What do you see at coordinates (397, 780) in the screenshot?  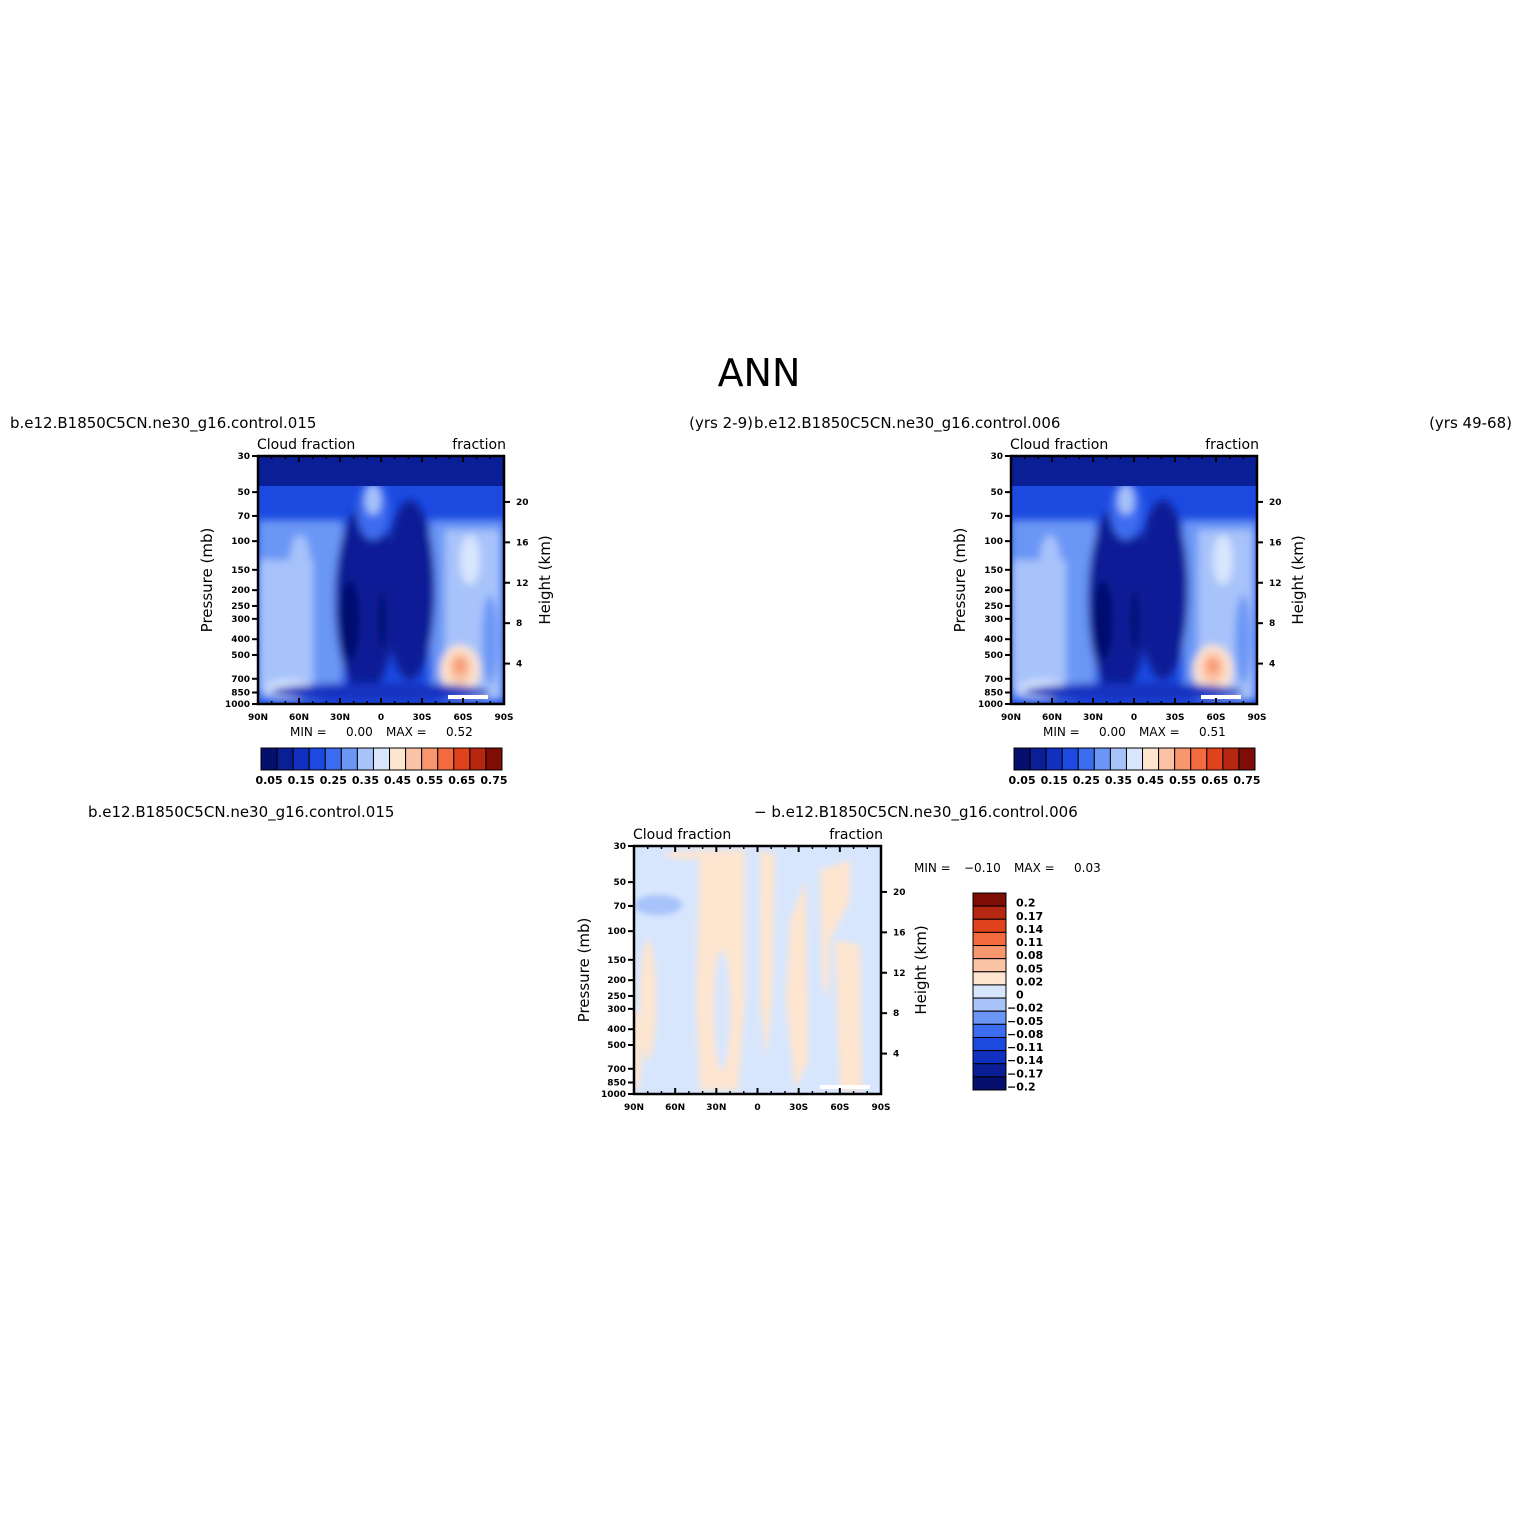 I see `p1-colorbar-label: 0.45` at bounding box center [397, 780].